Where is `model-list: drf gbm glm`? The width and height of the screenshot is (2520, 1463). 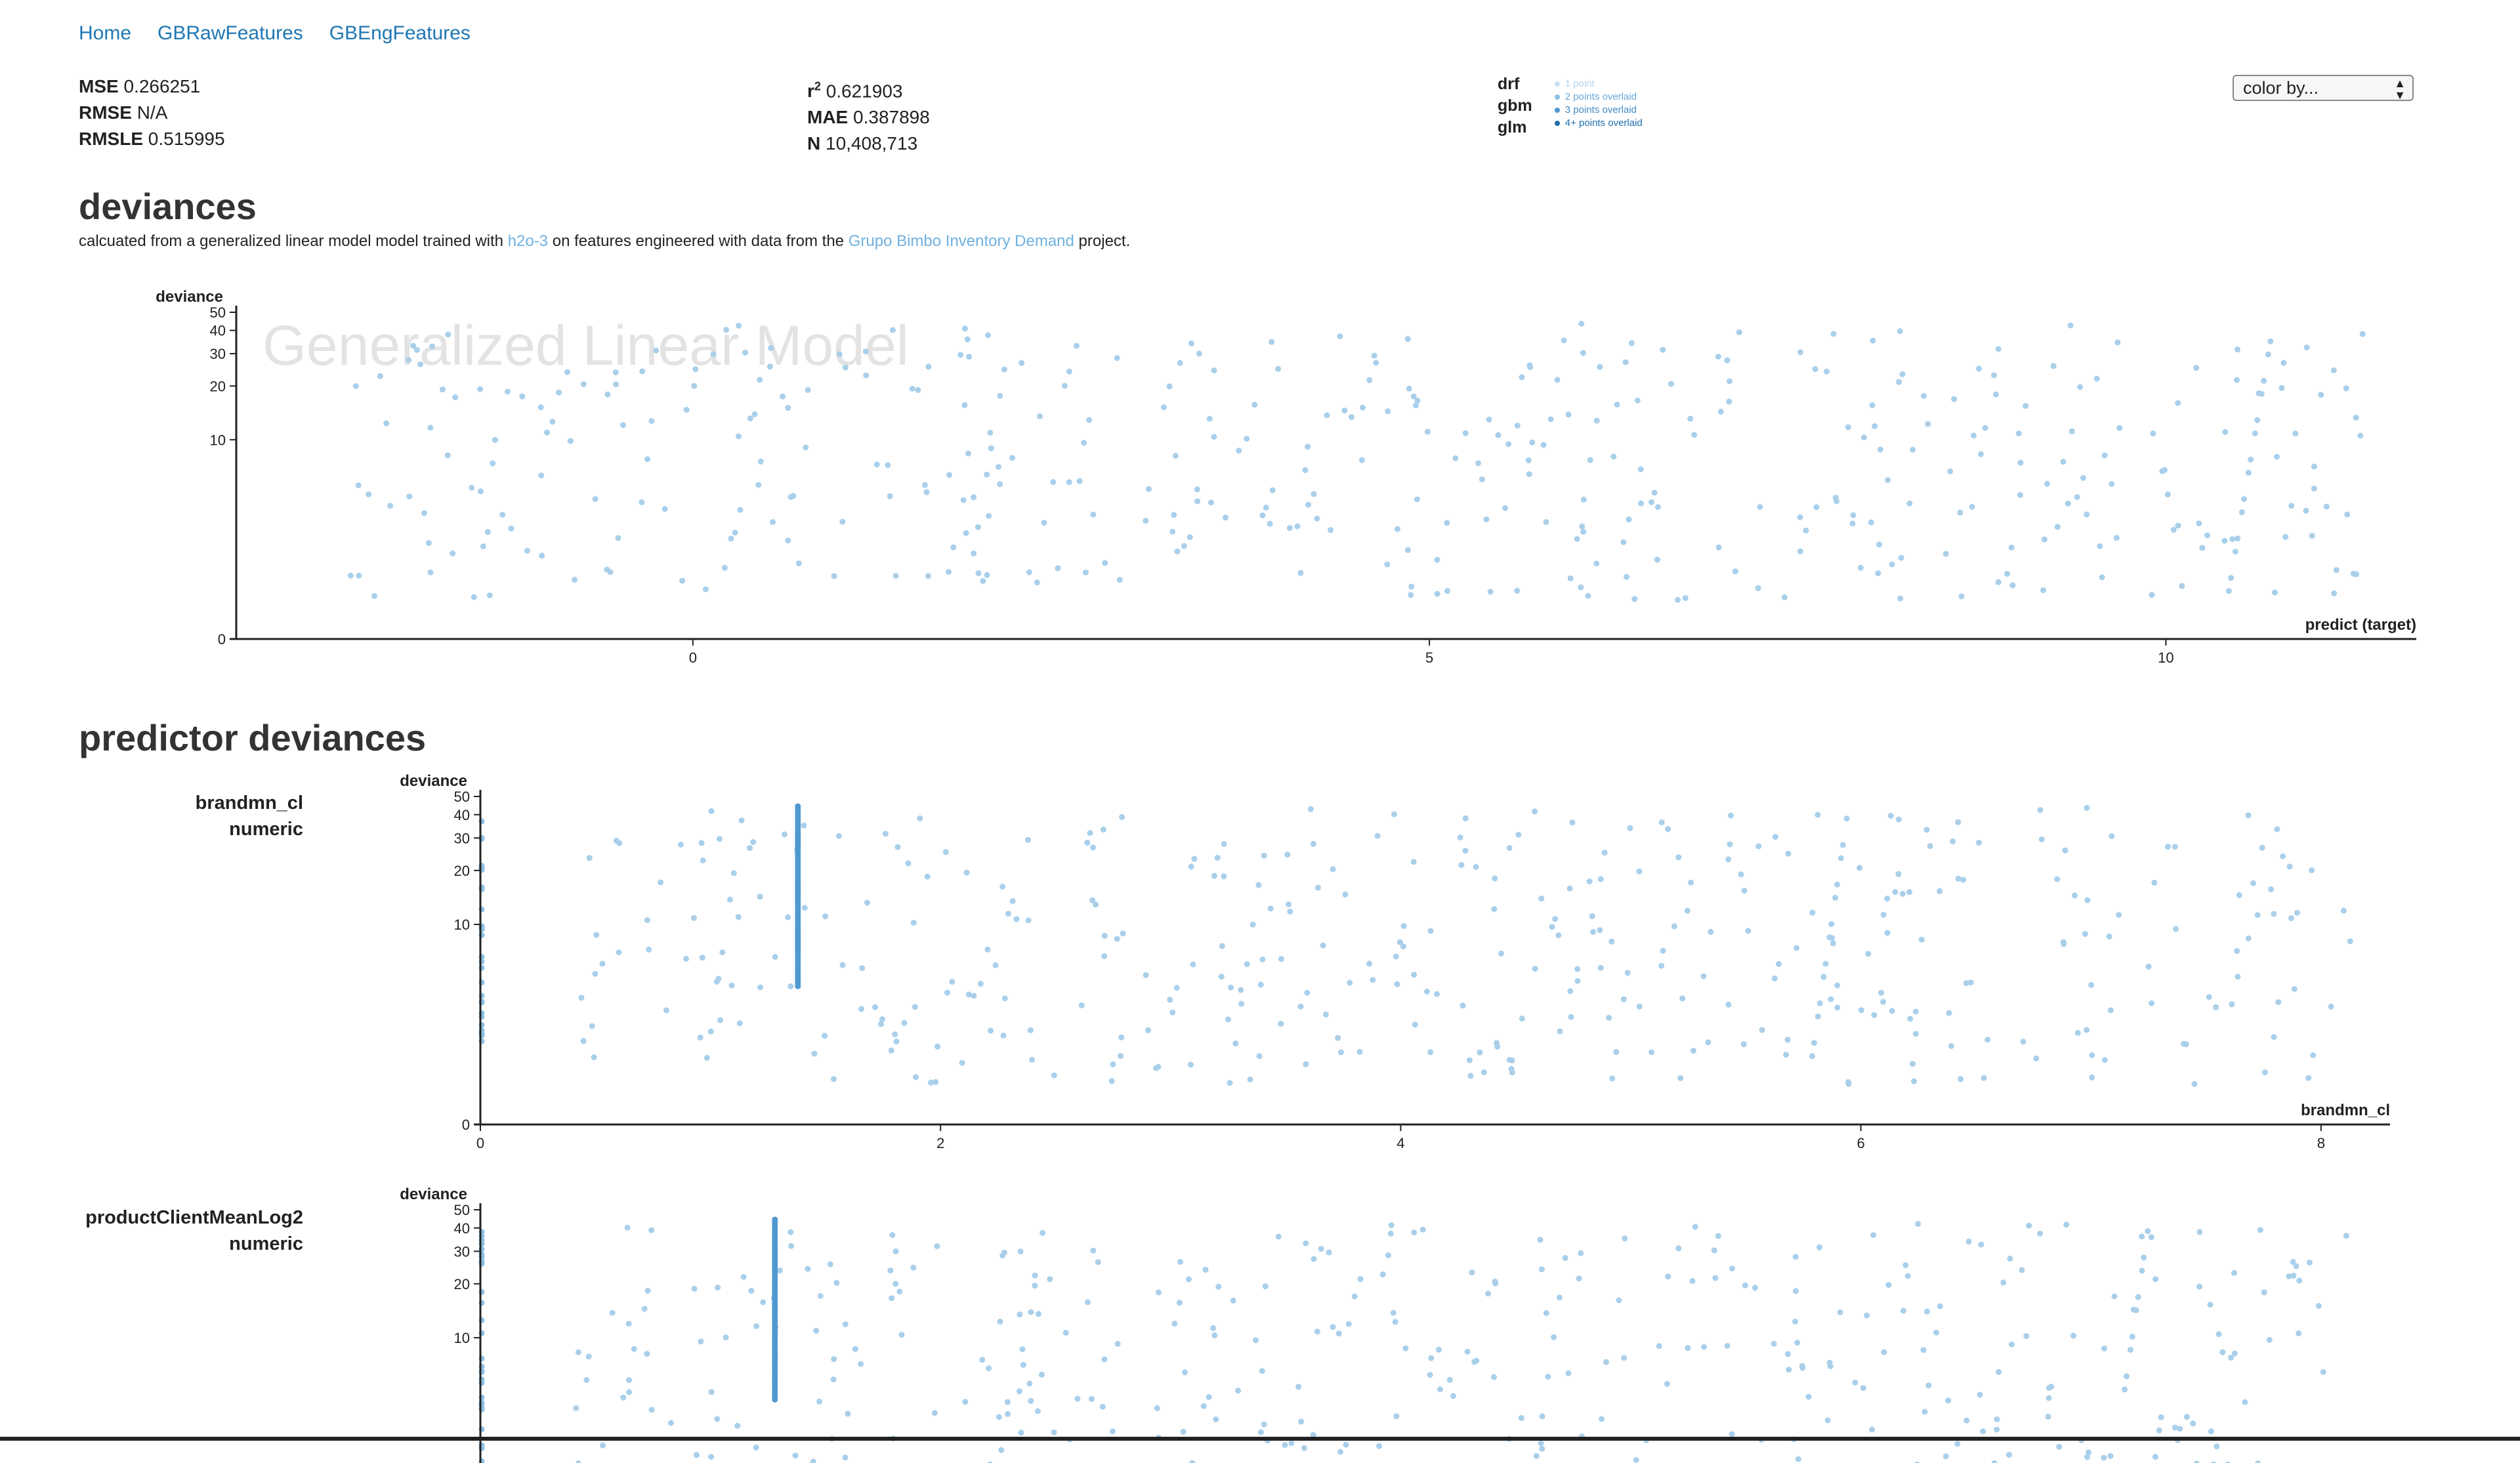
model-list: drf gbm glm is located at coordinates (1515, 106).